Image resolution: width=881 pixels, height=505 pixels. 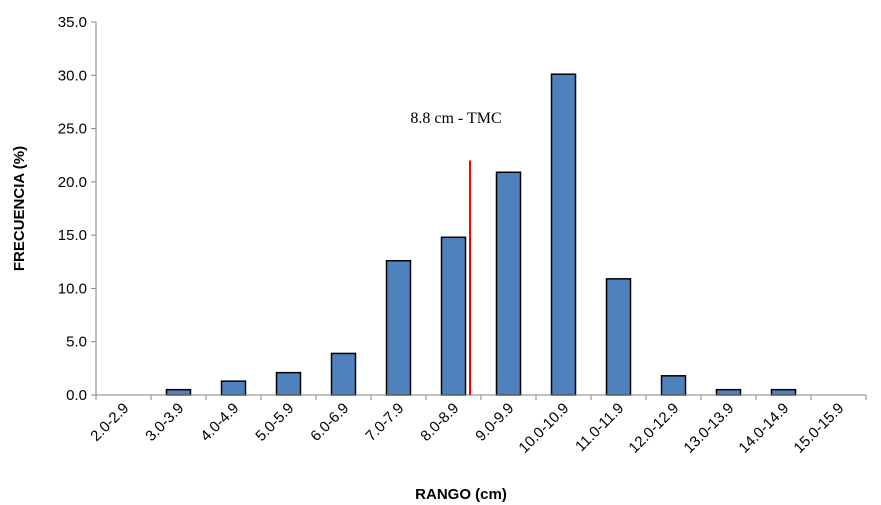 I want to click on y-tick-label: 10.0, so click(x=72, y=288).